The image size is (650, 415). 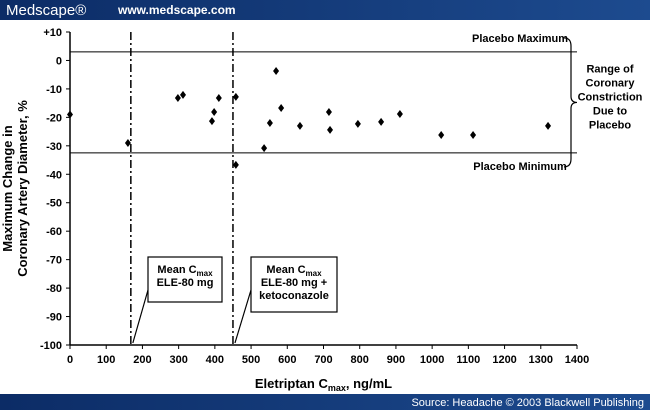 I want to click on x-tick-label: 1000, so click(x=432, y=360).